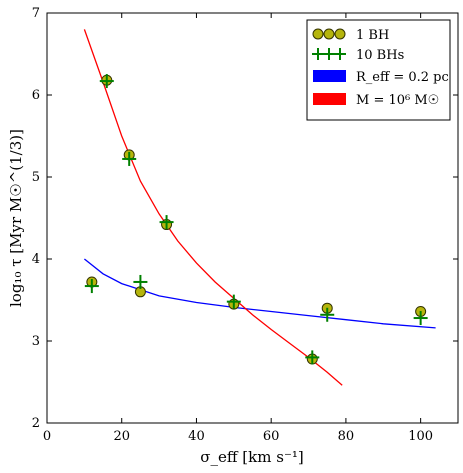 The image size is (463, 473). What do you see at coordinates (372, 35) in the screenshot?
I see `legend-label: 1 BH` at bounding box center [372, 35].